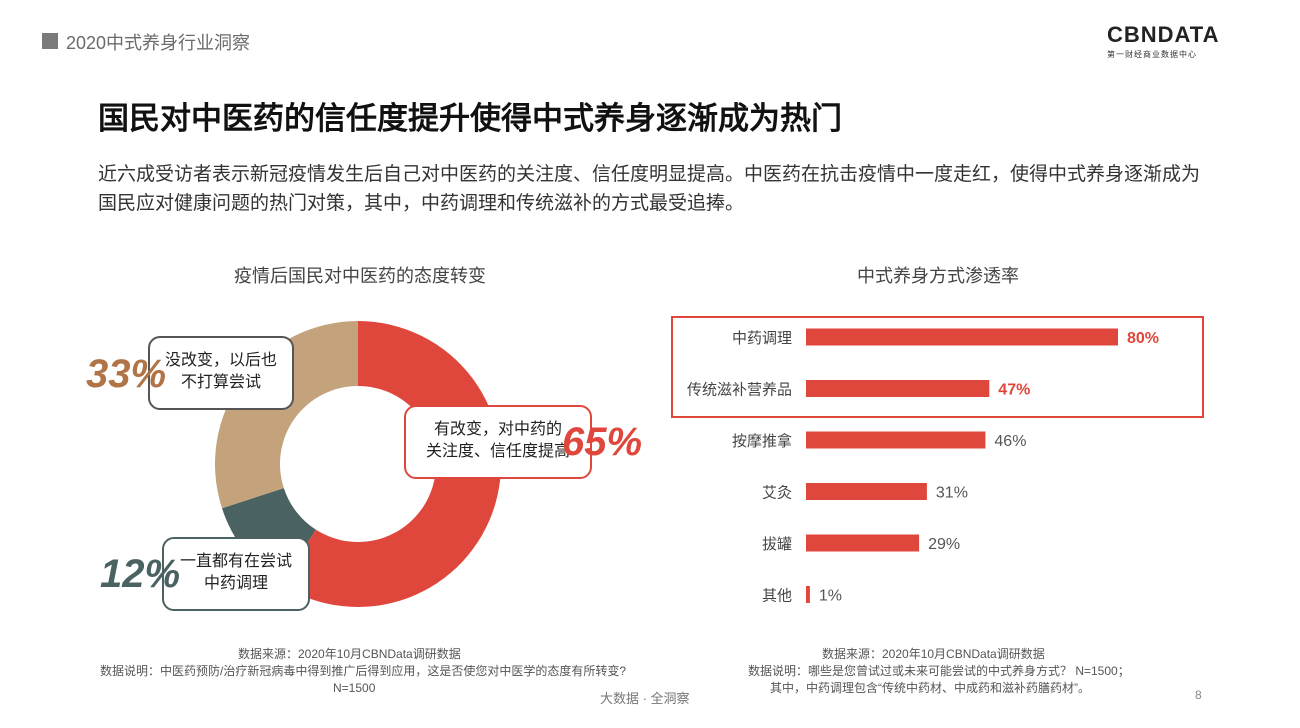 This screenshot has width=1300, height=728. What do you see at coordinates (470, 118) in the screenshot?
I see `page-title: 国民对中医药的信任度提升使得中式养身逐渐成为热门` at bounding box center [470, 118].